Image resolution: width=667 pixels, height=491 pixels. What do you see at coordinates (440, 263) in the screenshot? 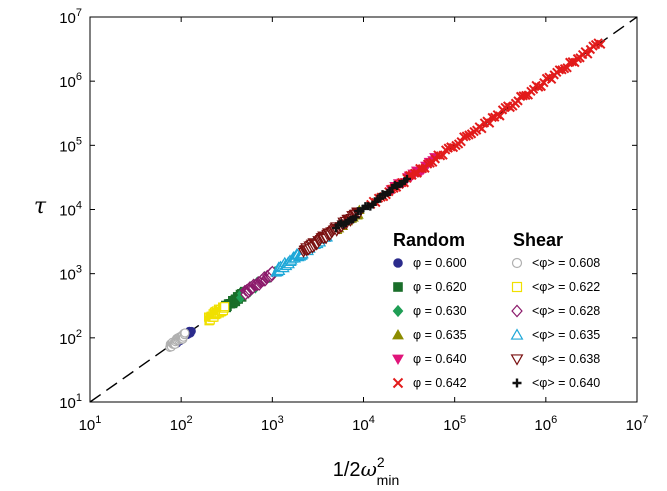
I see `legend-entry: φ = 0.600` at bounding box center [440, 263].